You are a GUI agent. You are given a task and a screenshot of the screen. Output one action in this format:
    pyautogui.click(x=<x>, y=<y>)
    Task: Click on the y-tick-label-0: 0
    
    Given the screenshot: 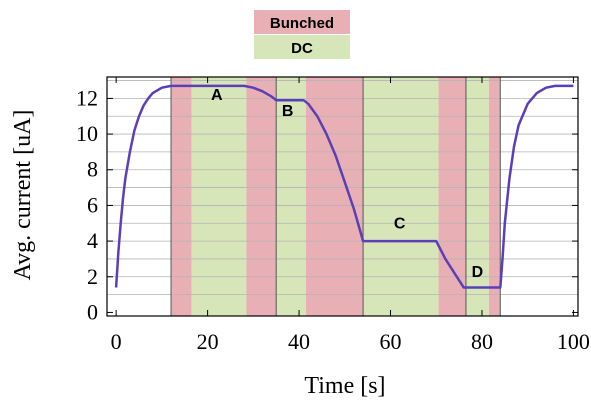 What is the action you would take?
    pyautogui.click(x=92, y=311)
    